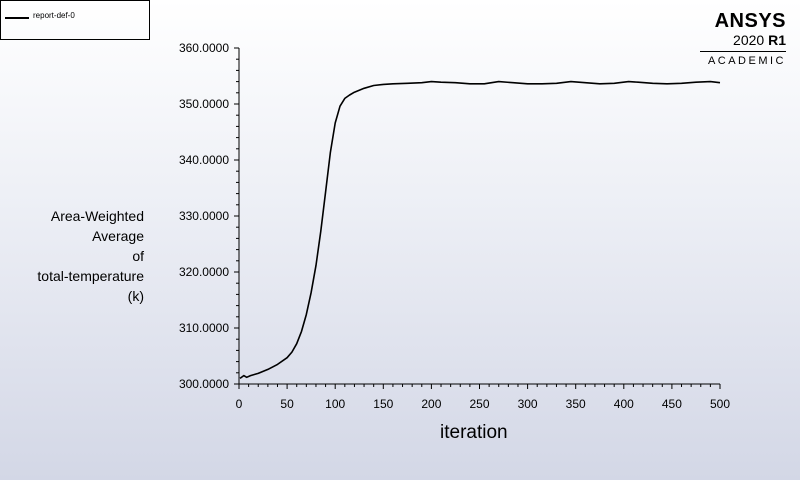 This screenshot has height=480, width=800. I want to click on x-tick-label: 300, so click(528, 404).